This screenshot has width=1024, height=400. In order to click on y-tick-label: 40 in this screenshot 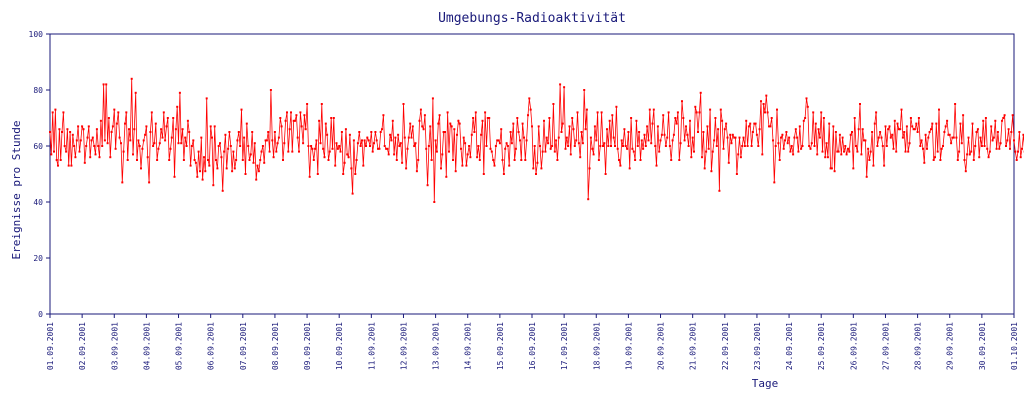, I will do `click(38, 202)`.